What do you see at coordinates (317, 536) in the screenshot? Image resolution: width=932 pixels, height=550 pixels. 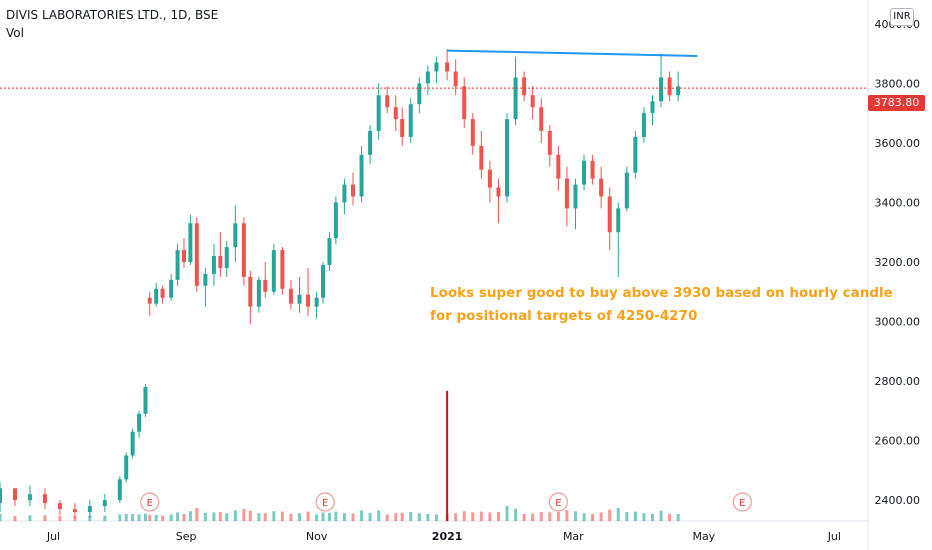 I see `x-tick-label: Nov` at bounding box center [317, 536].